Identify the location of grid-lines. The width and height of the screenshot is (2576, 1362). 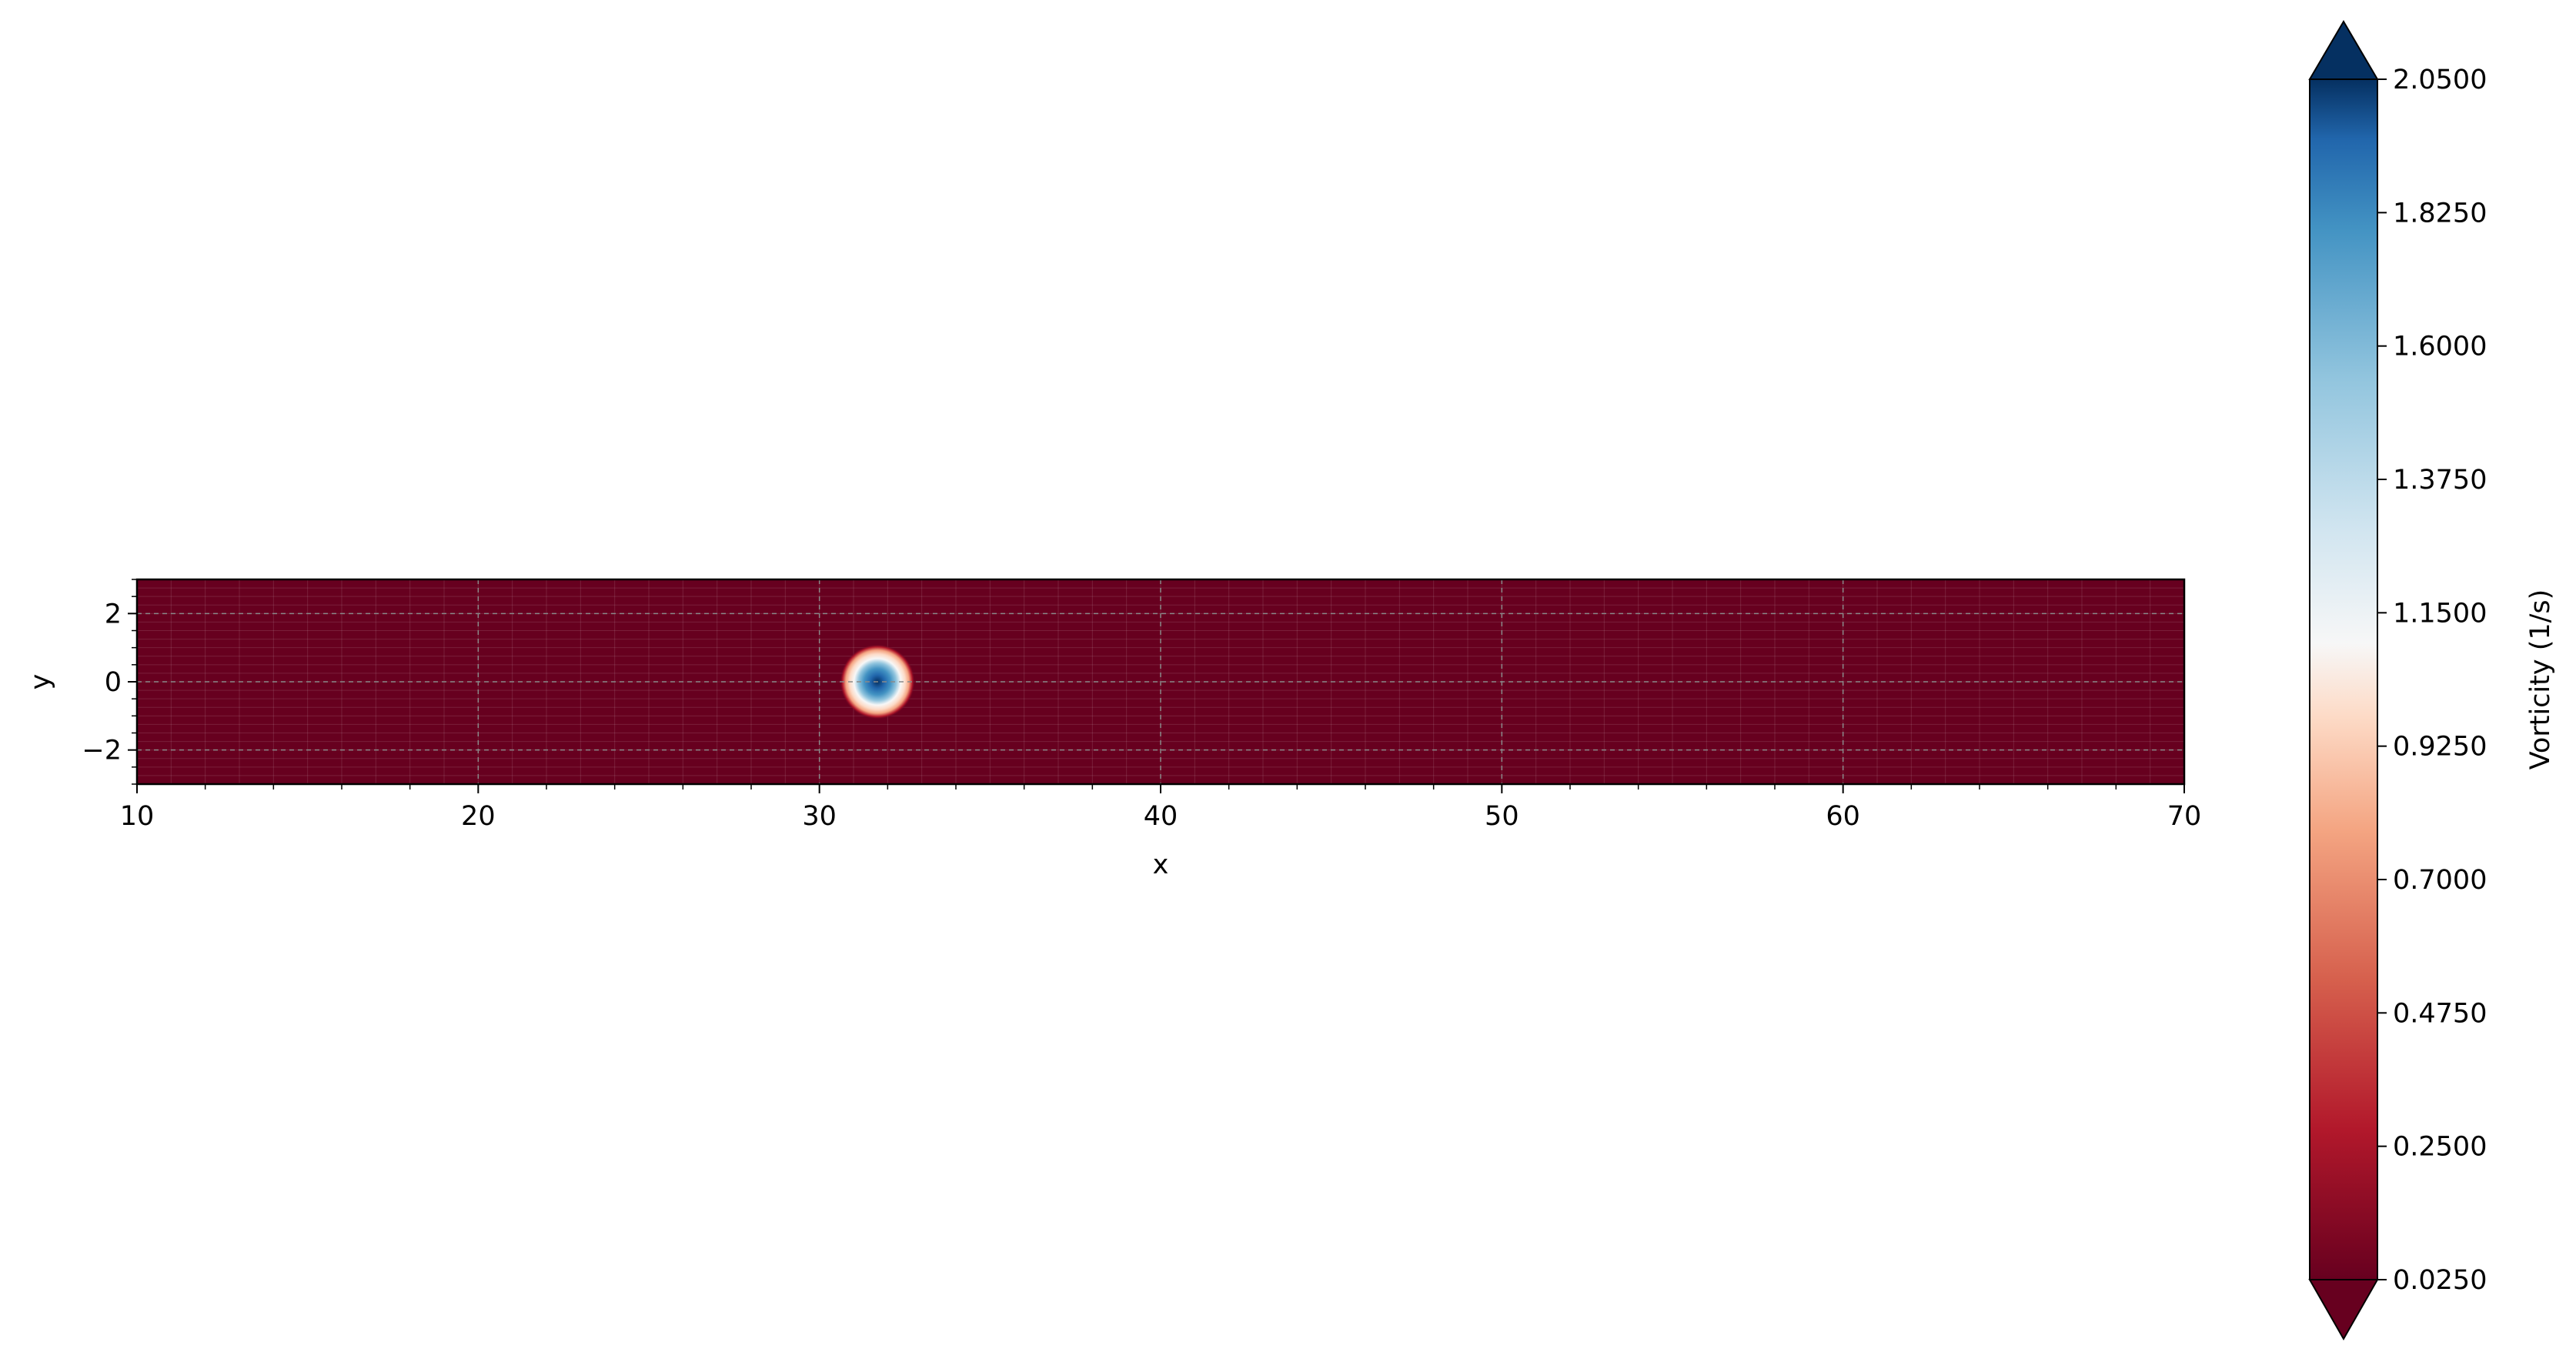
(1160, 681).